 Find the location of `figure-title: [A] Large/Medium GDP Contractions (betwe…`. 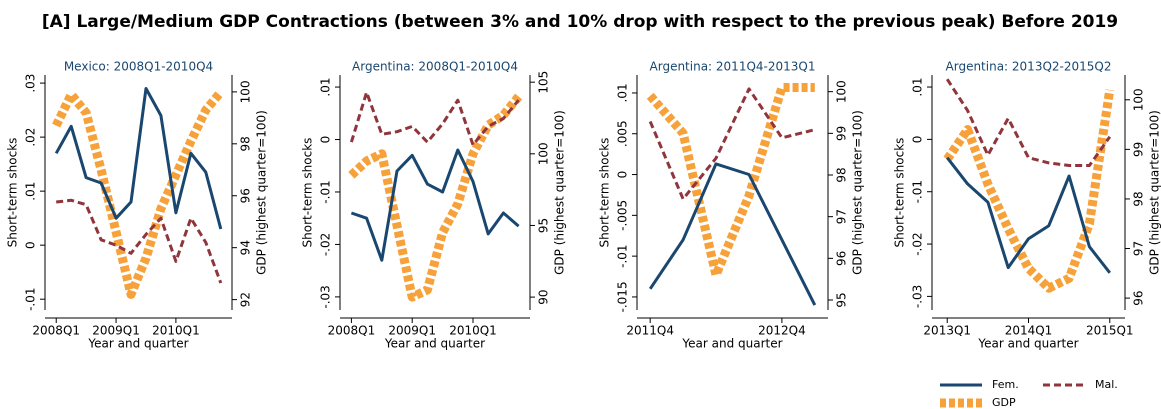

figure-title: [A] Large/Medium GDP Contractions (betwe… is located at coordinates (580, 22).